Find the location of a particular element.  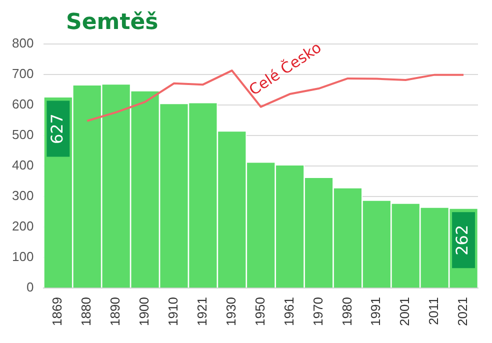

y-tick-label: 700 is located at coordinates (23, 74).